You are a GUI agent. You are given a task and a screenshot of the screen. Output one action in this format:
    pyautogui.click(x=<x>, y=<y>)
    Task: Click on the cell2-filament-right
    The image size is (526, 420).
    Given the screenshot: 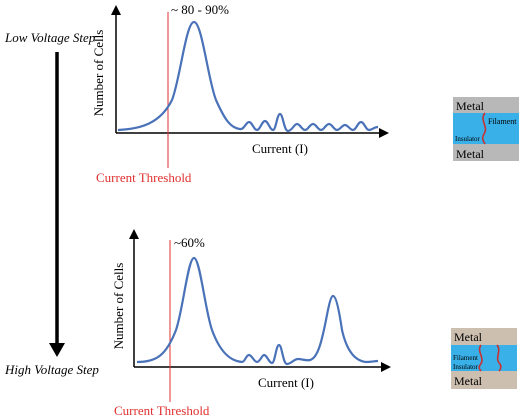 What is the action you would take?
    pyautogui.click(x=499, y=358)
    